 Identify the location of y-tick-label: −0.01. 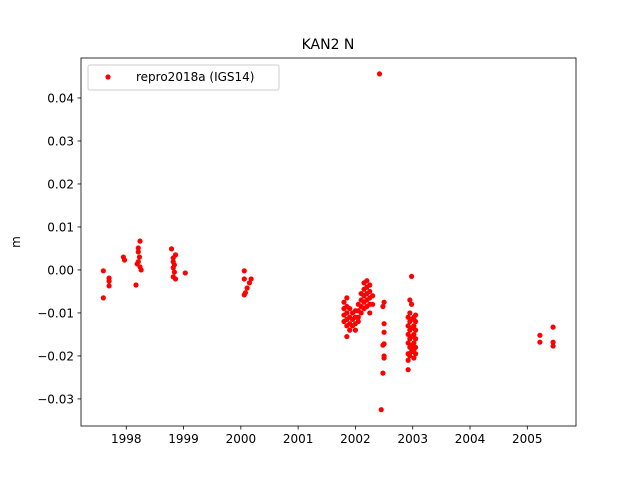
(55, 313).